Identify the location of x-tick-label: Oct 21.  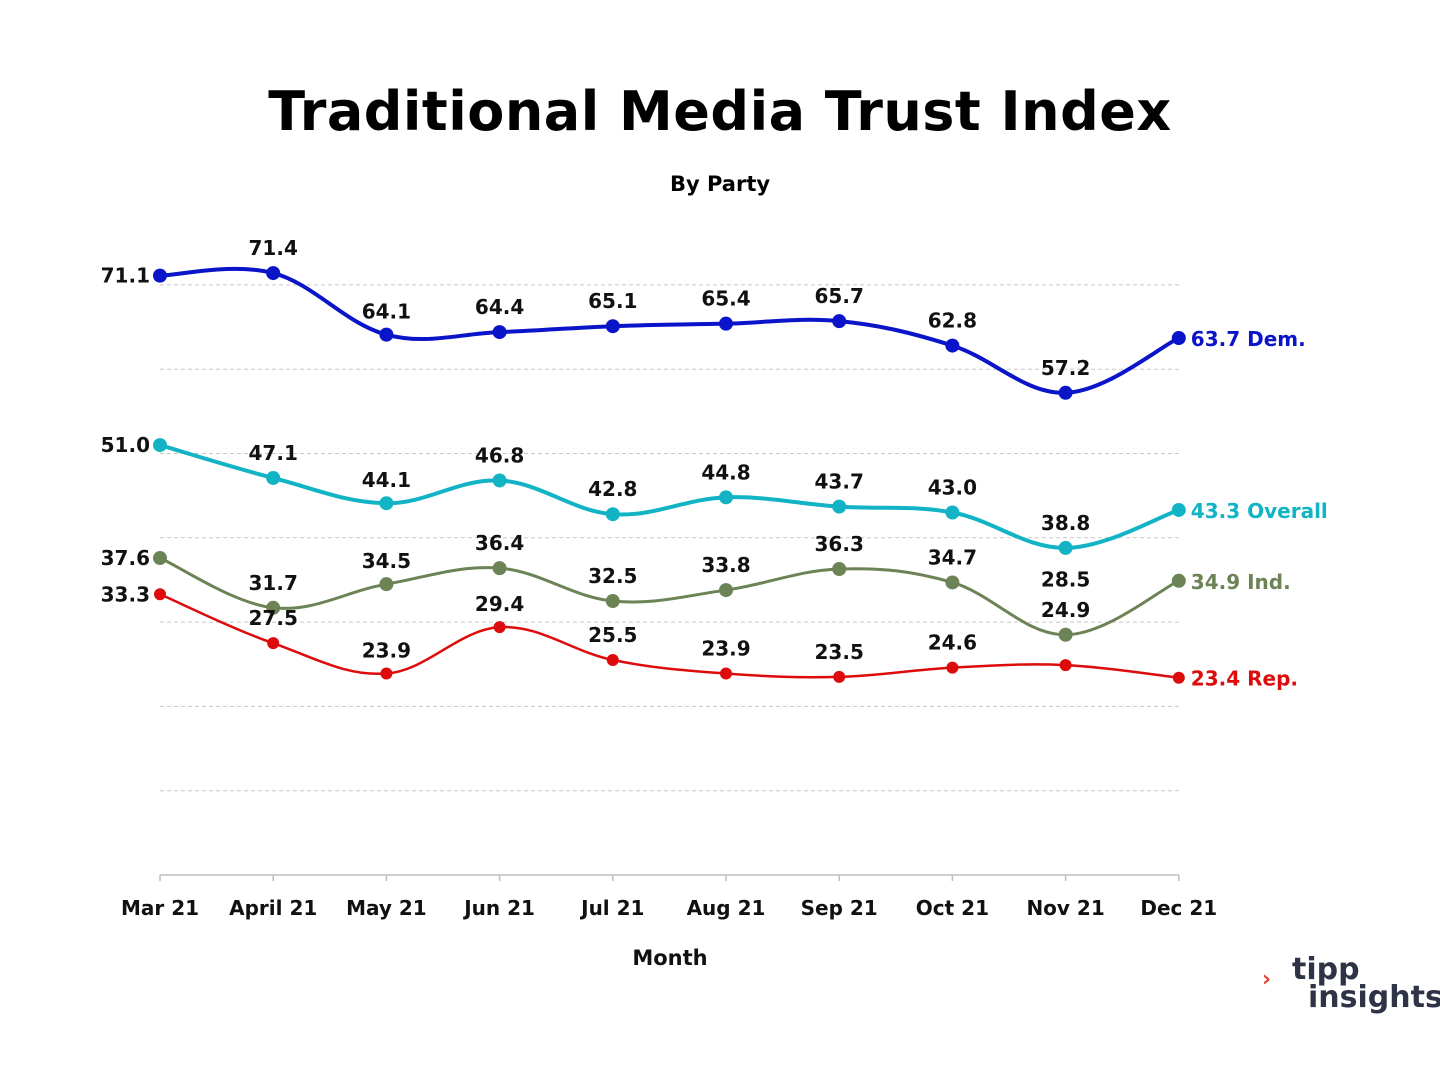
(952, 908).